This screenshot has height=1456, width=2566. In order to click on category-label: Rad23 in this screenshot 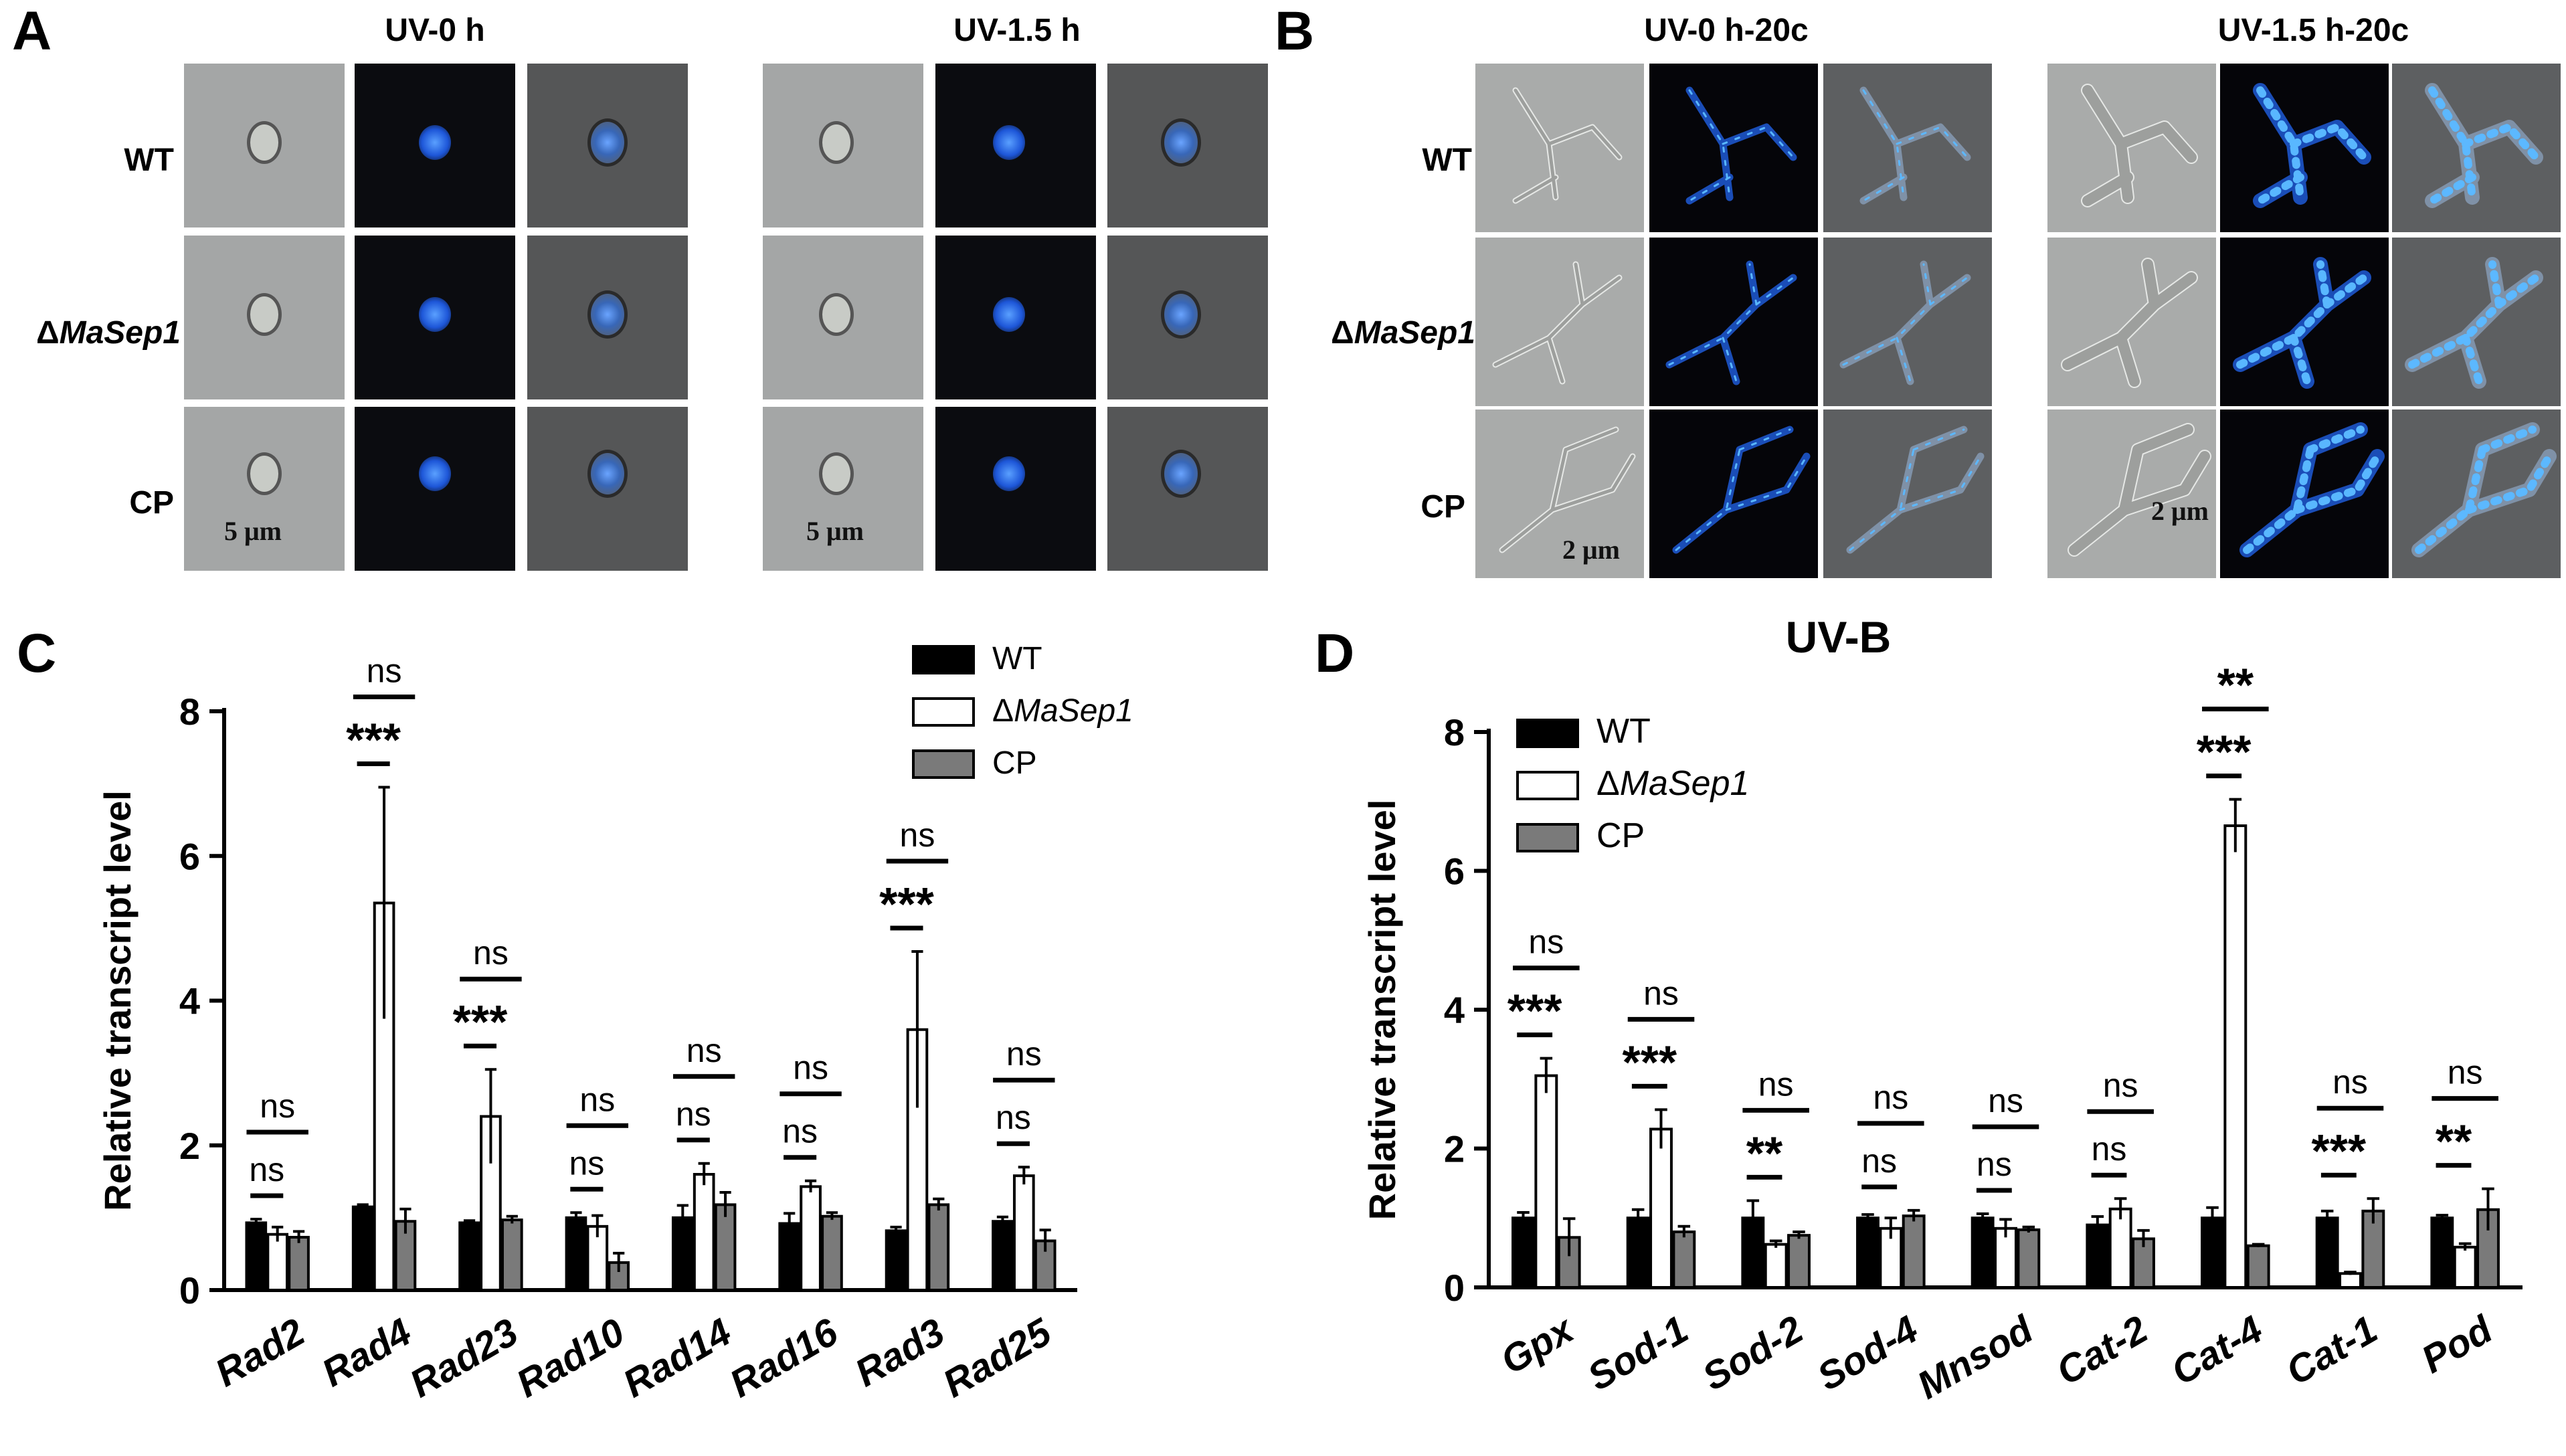, I will do `click(464, 1358)`.